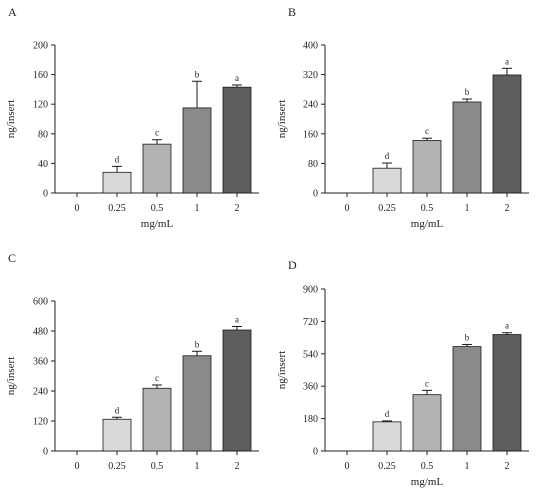 The image size is (550, 495). What do you see at coordinates (310, 75) in the screenshot?
I see `y-tick-label: 320` at bounding box center [310, 75].